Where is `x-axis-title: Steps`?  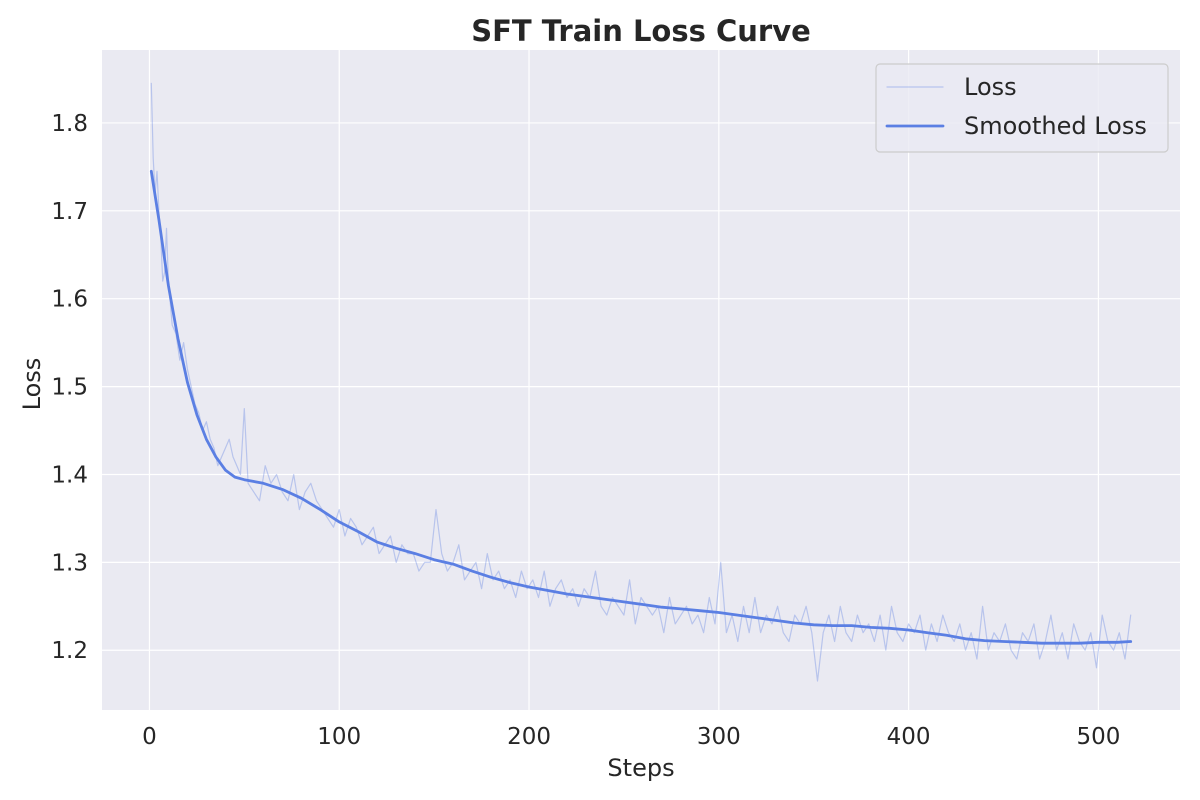
x-axis-title: Steps is located at coordinates (640, 768).